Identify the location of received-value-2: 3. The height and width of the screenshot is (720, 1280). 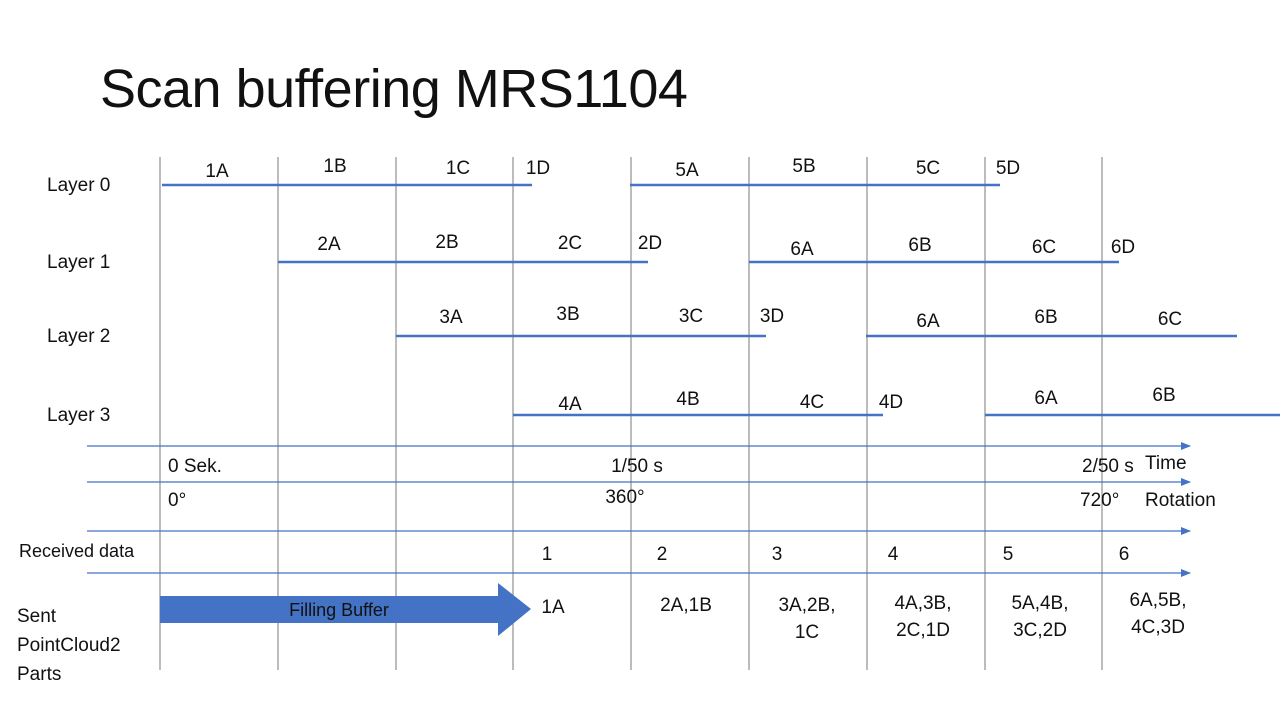
(777, 554).